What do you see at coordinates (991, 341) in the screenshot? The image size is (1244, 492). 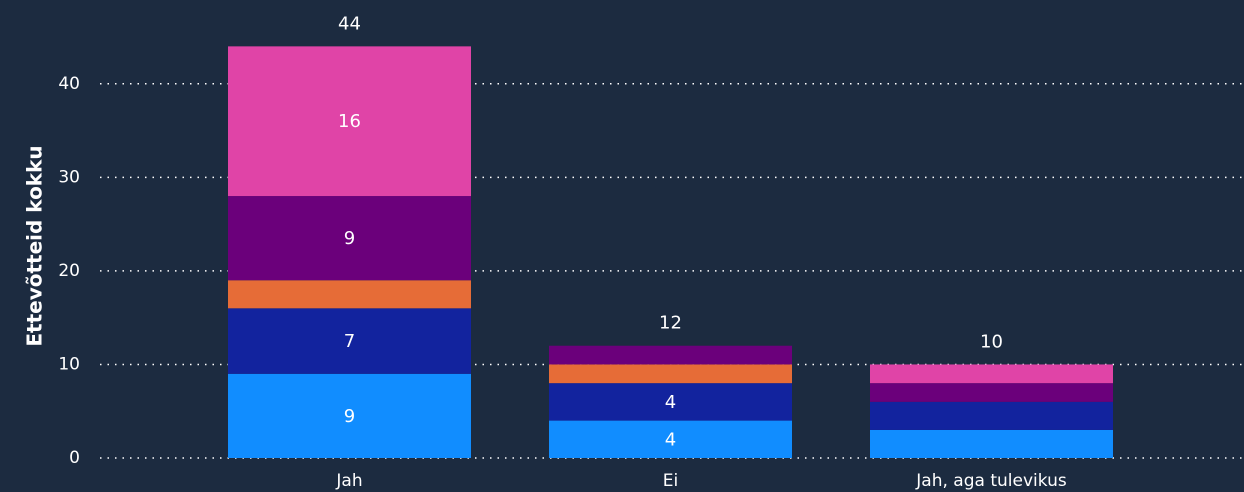 I see `total-label: 10` at bounding box center [991, 341].